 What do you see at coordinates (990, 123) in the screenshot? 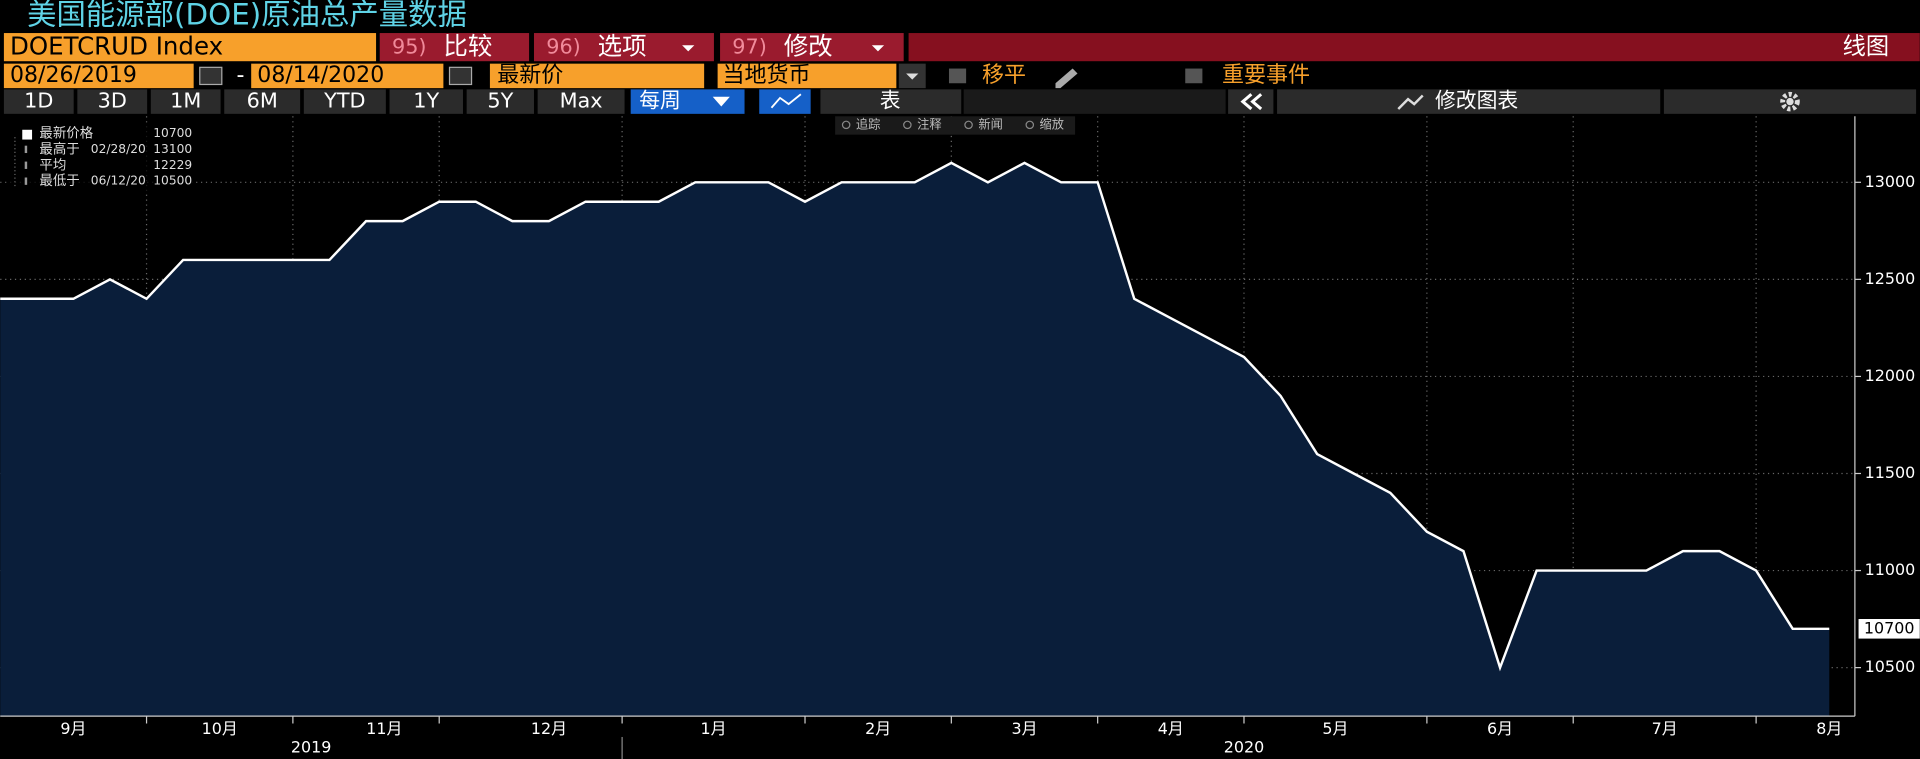
I see `tool-label: 新闻` at bounding box center [990, 123].